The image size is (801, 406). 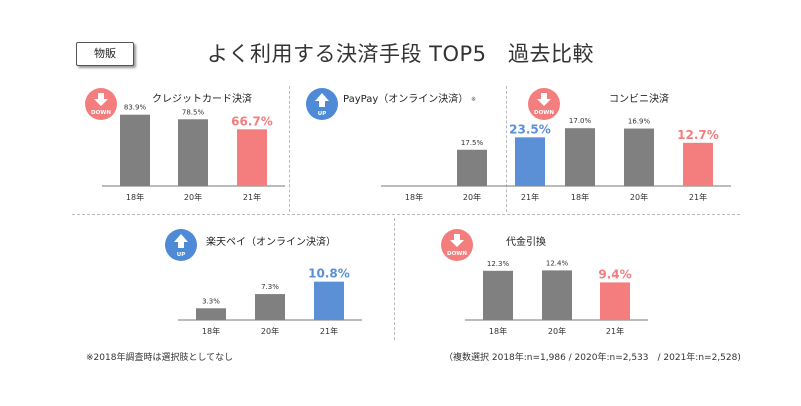 I want to click on data-label: 12.4%, so click(x=557, y=263).